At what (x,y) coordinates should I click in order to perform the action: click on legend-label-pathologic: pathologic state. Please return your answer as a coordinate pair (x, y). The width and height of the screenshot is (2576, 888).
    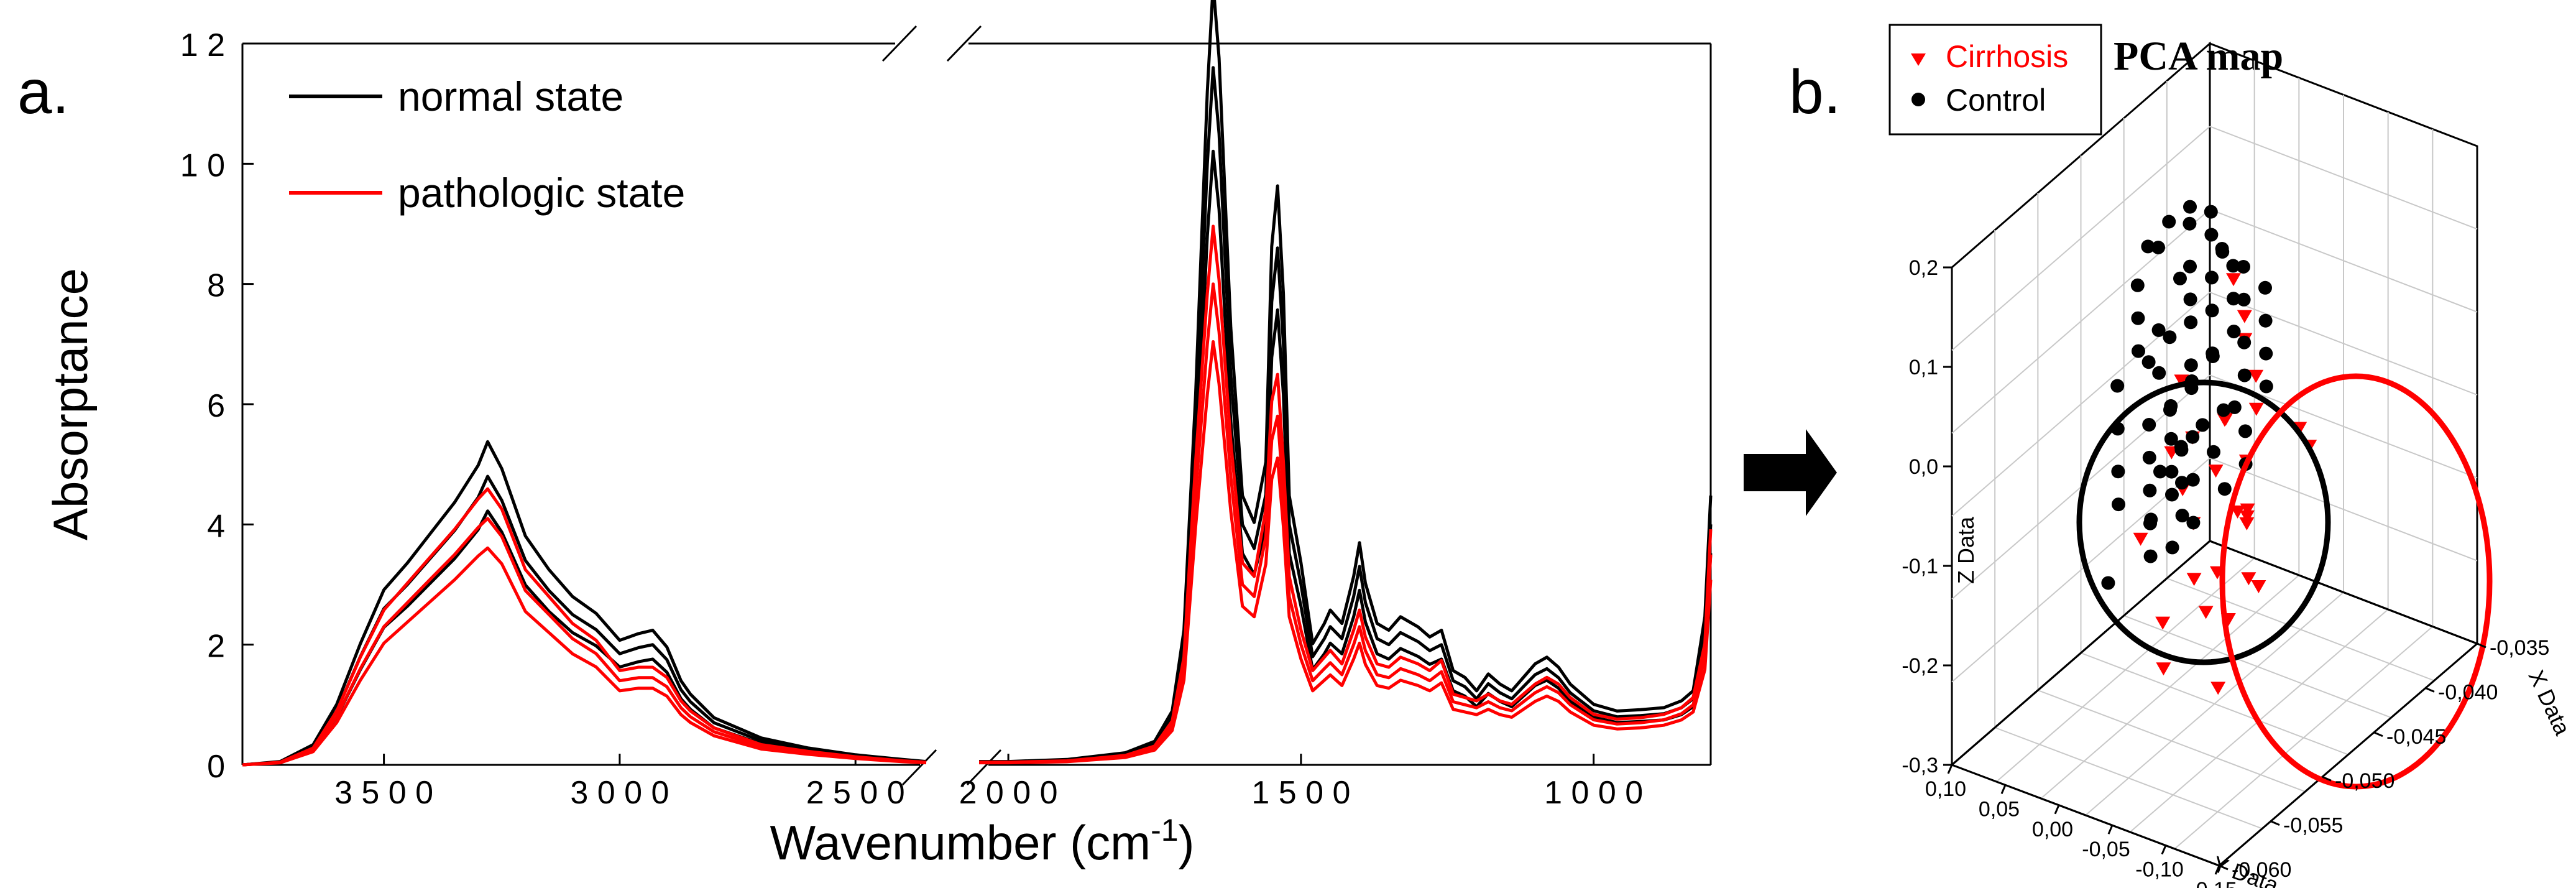
    Looking at the image, I should click on (541, 193).